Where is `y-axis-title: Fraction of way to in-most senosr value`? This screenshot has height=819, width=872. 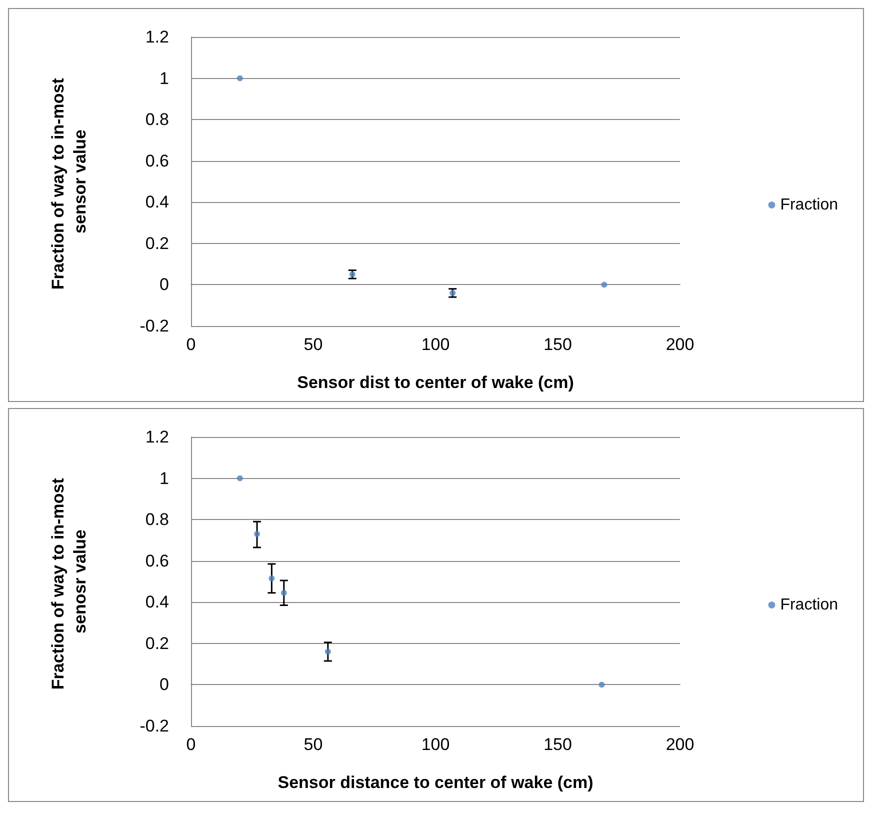 y-axis-title: Fraction of way to in-most senosr value is located at coordinates (69, 581).